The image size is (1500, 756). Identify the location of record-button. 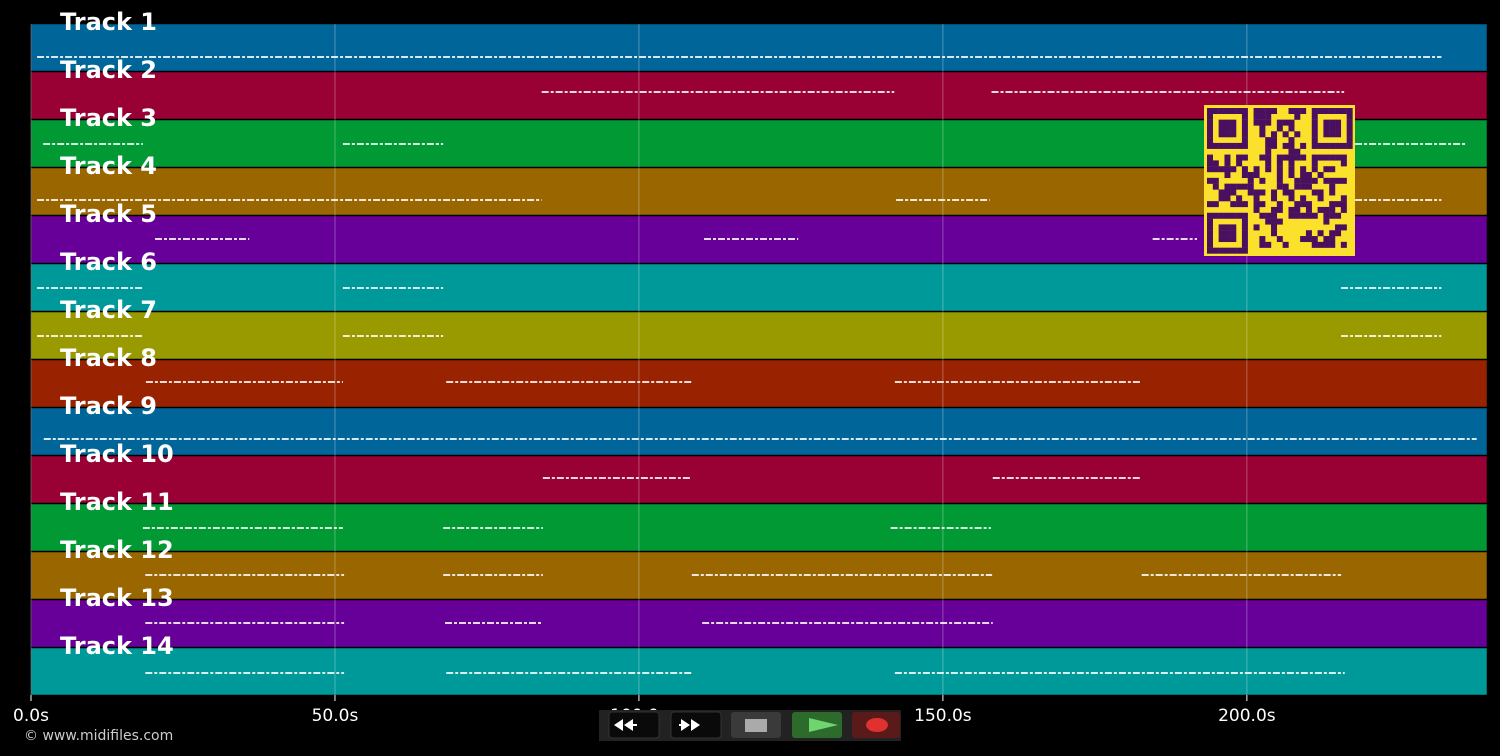
(876, 725).